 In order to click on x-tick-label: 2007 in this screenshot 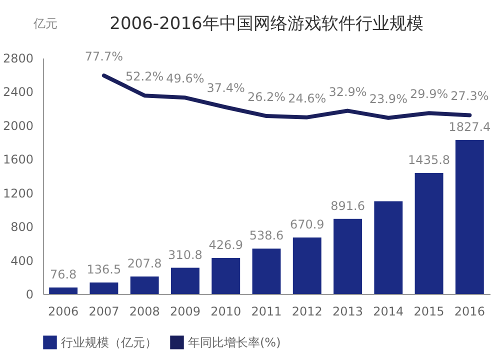, I will do `click(104, 311)`.